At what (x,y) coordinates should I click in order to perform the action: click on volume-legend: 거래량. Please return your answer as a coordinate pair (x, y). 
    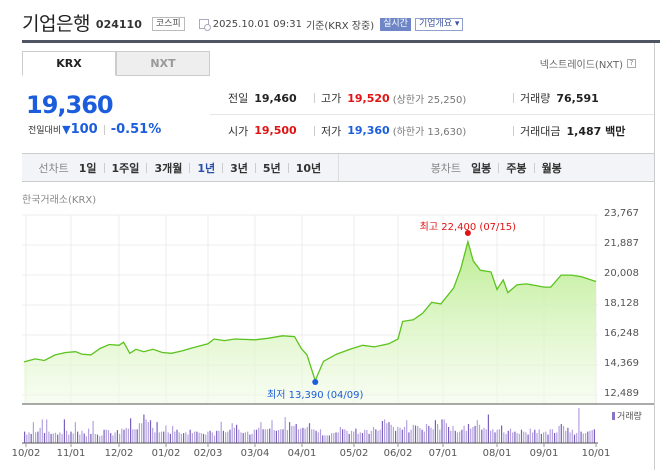
    Looking at the image, I should click on (627, 415).